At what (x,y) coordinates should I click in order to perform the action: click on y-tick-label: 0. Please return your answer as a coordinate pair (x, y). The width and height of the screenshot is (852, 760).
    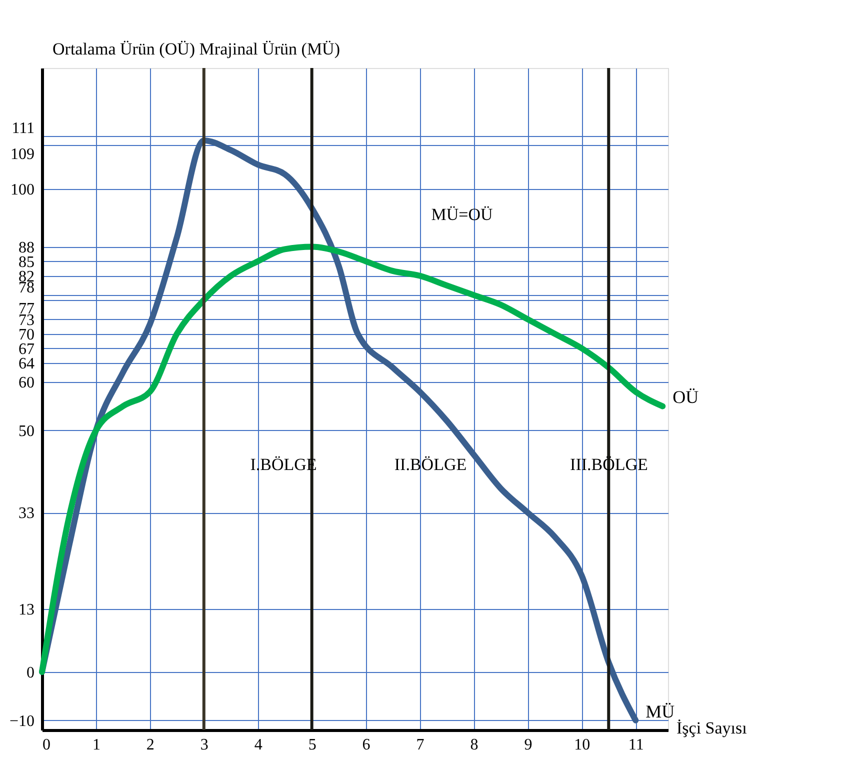
    Looking at the image, I should click on (30, 673).